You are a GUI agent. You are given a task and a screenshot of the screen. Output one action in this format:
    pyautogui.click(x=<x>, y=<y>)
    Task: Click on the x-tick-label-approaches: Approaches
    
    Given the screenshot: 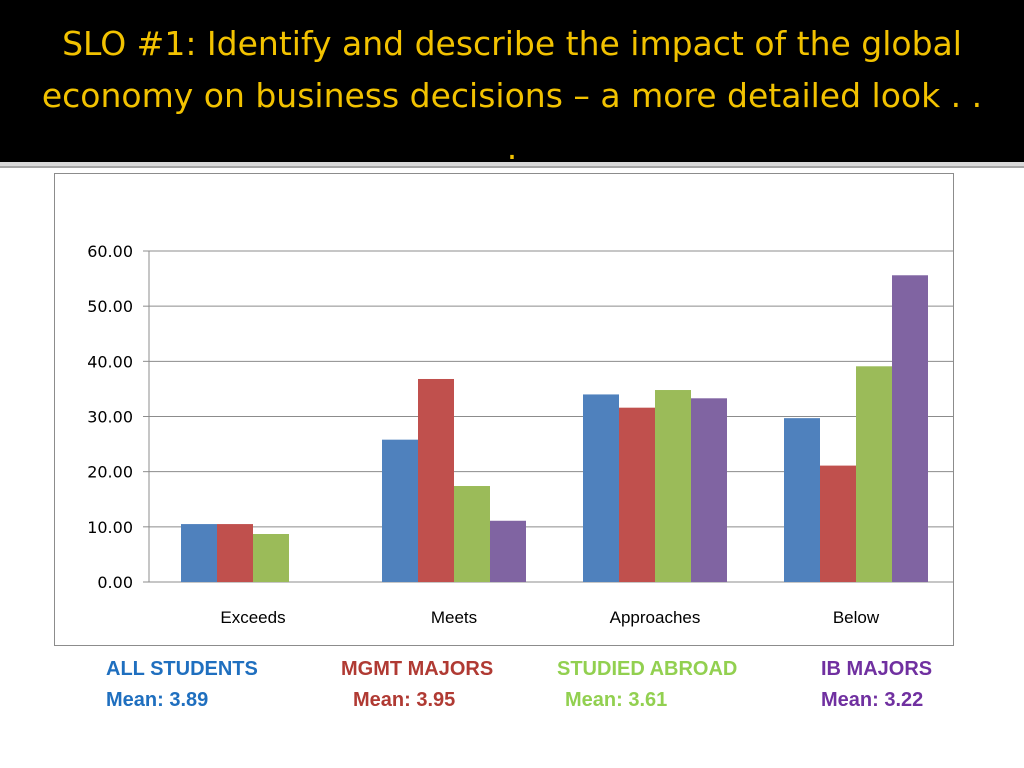 What is the action you would take?
    pyautogui.click(x=655, y=617)
    